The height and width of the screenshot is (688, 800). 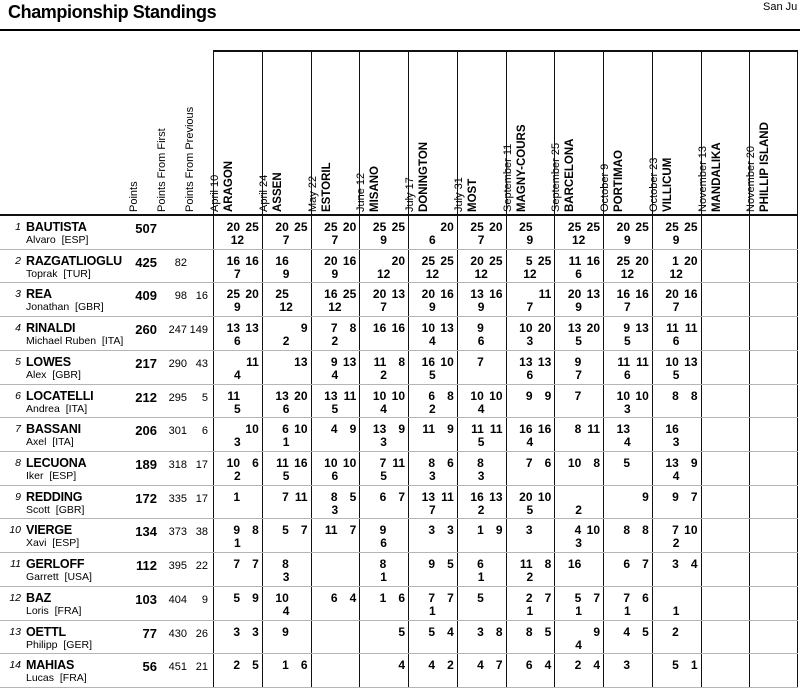 What do you see at coordinates (146, 599) in the screenshot?
I see `rider-points: 103` at bounding box center [146, 599].